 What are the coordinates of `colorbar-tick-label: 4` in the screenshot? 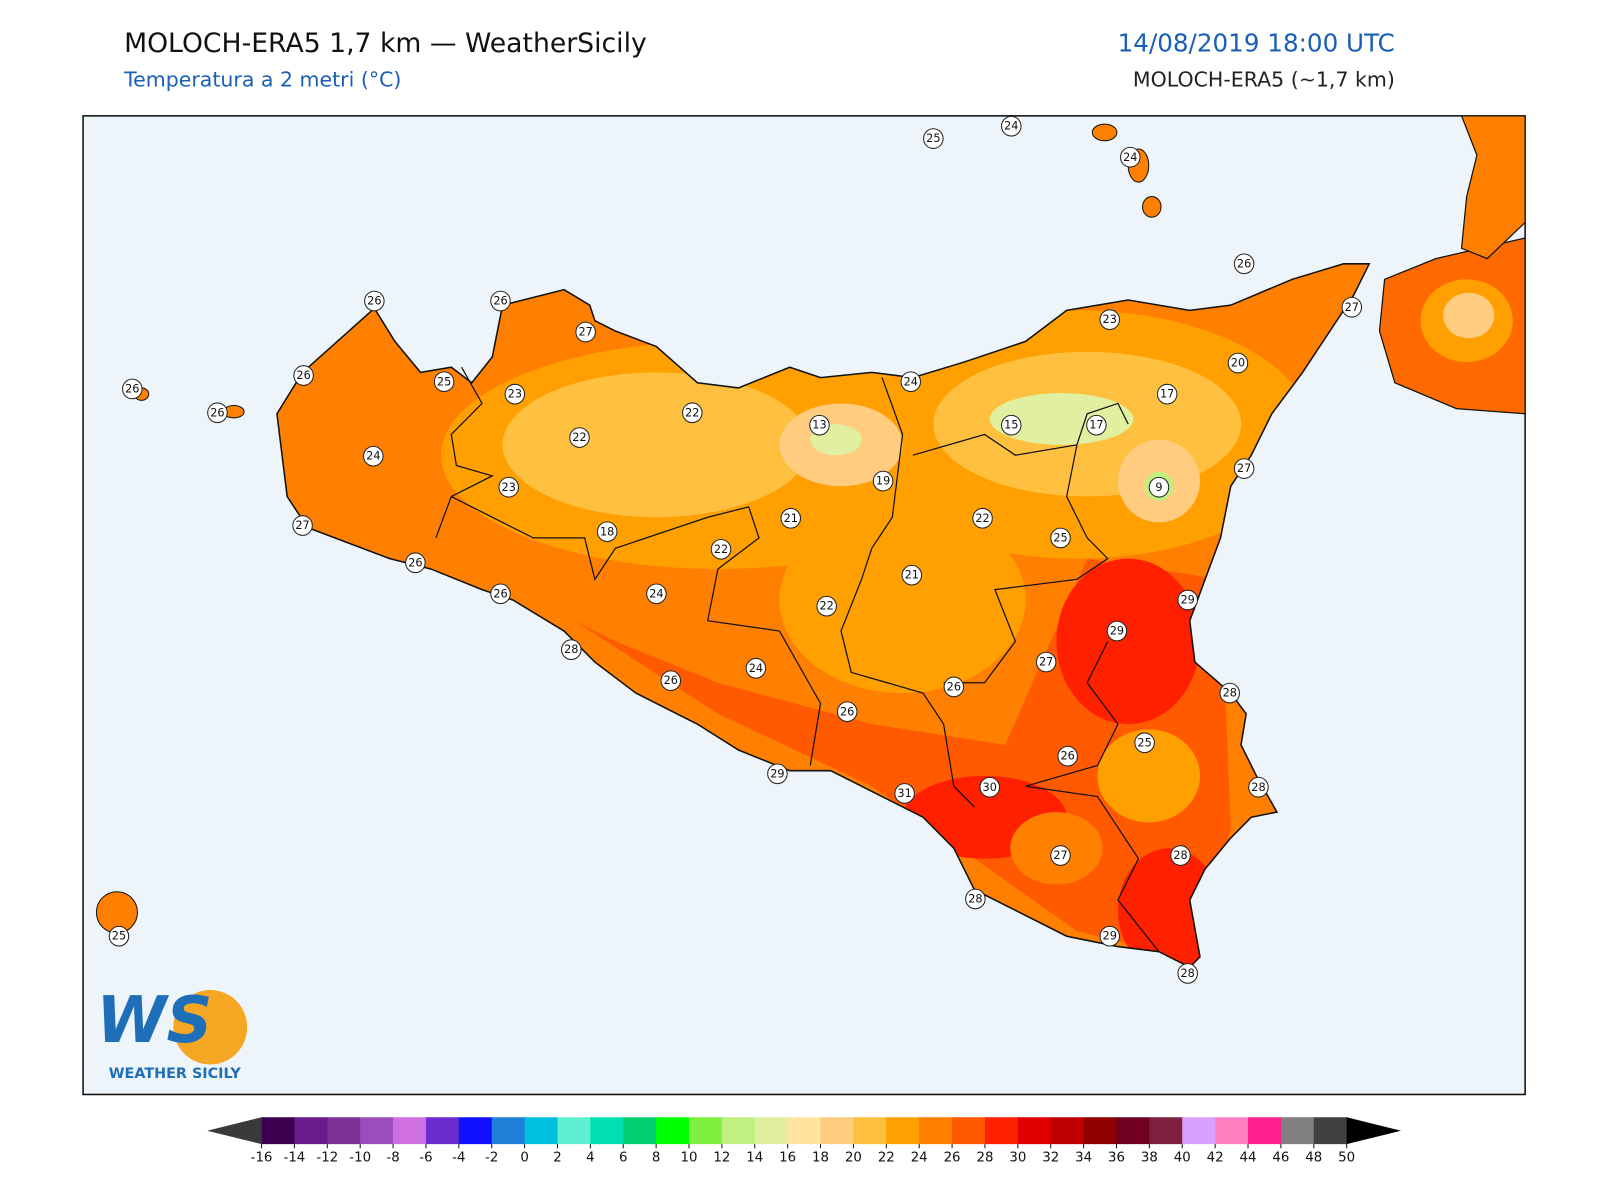 It's located at (590, 1158).